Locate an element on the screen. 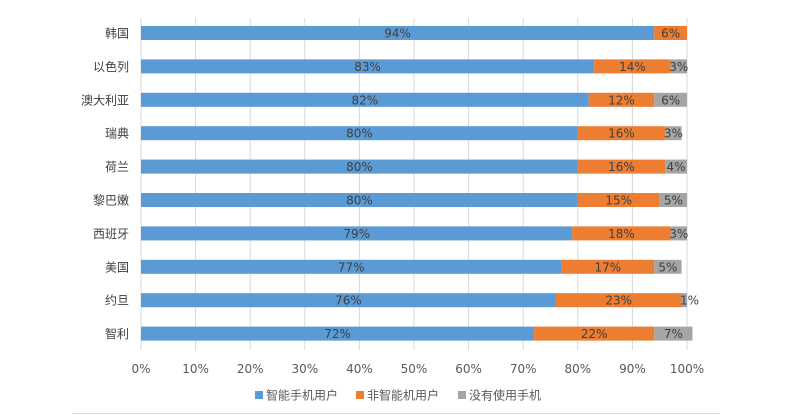 This screenshot has height=418, width=812. x-axis-ticks: 0% 10% 20% 30% 40% 50% 60% 70% 80% 90% 100% is located at coordinates (417, 369).